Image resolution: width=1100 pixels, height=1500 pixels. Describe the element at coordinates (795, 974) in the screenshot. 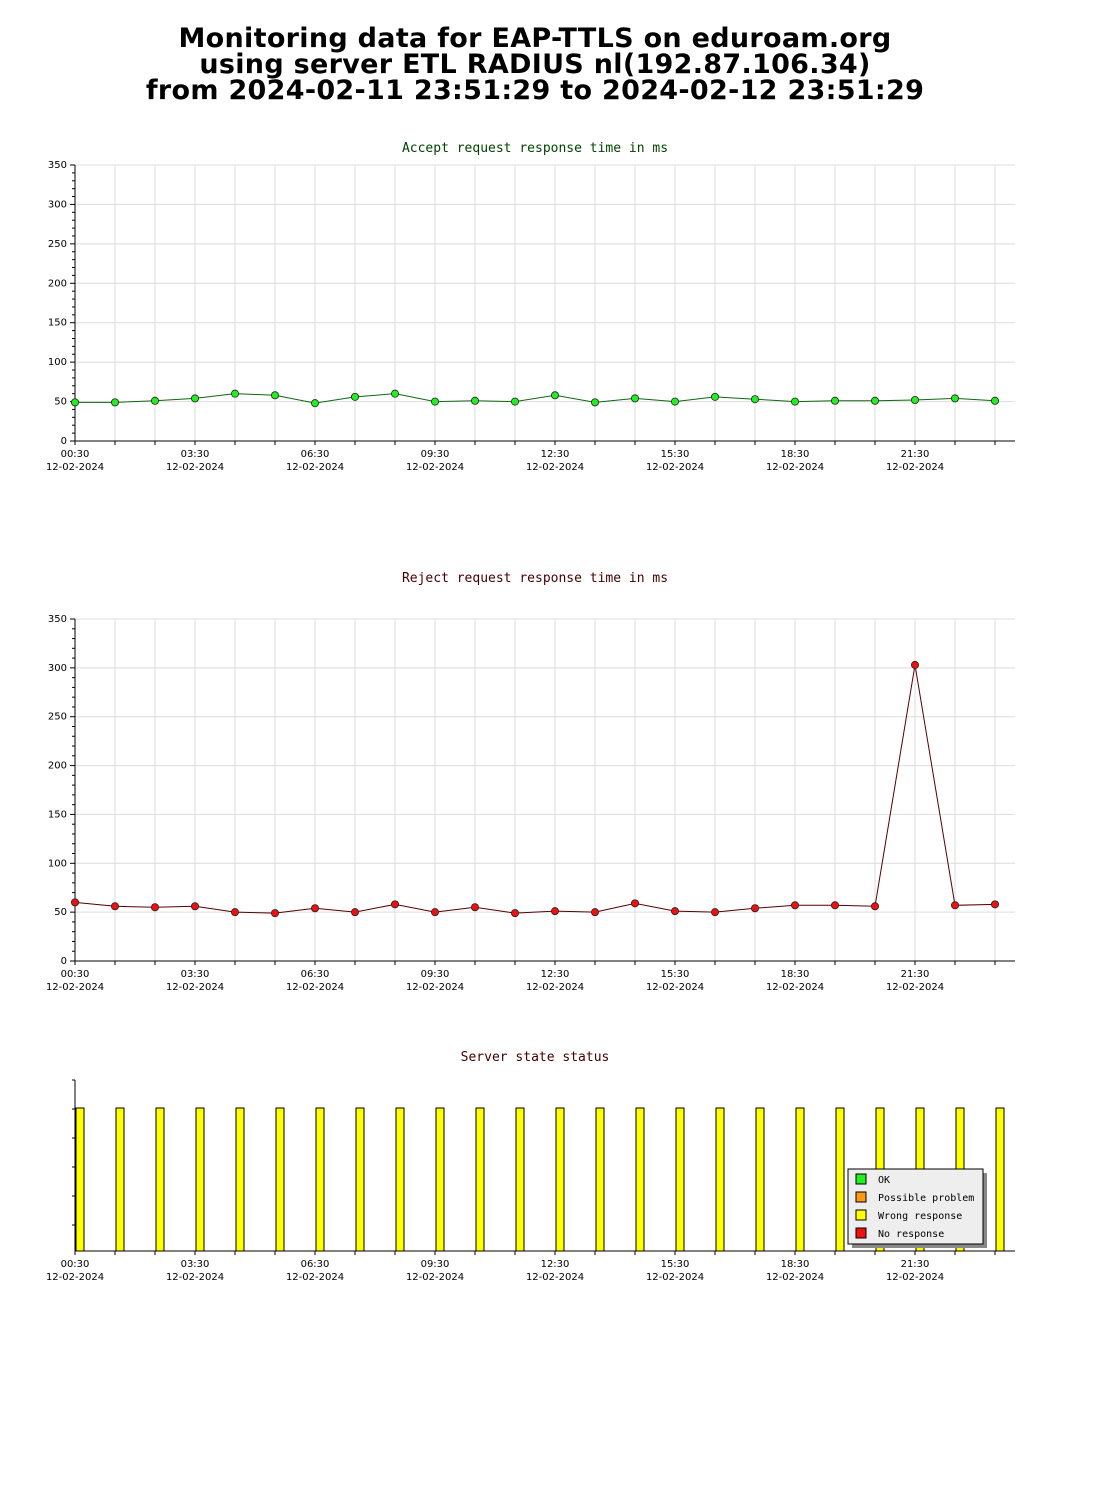

I see `reject-x-tick-time: 18:30` at that location.